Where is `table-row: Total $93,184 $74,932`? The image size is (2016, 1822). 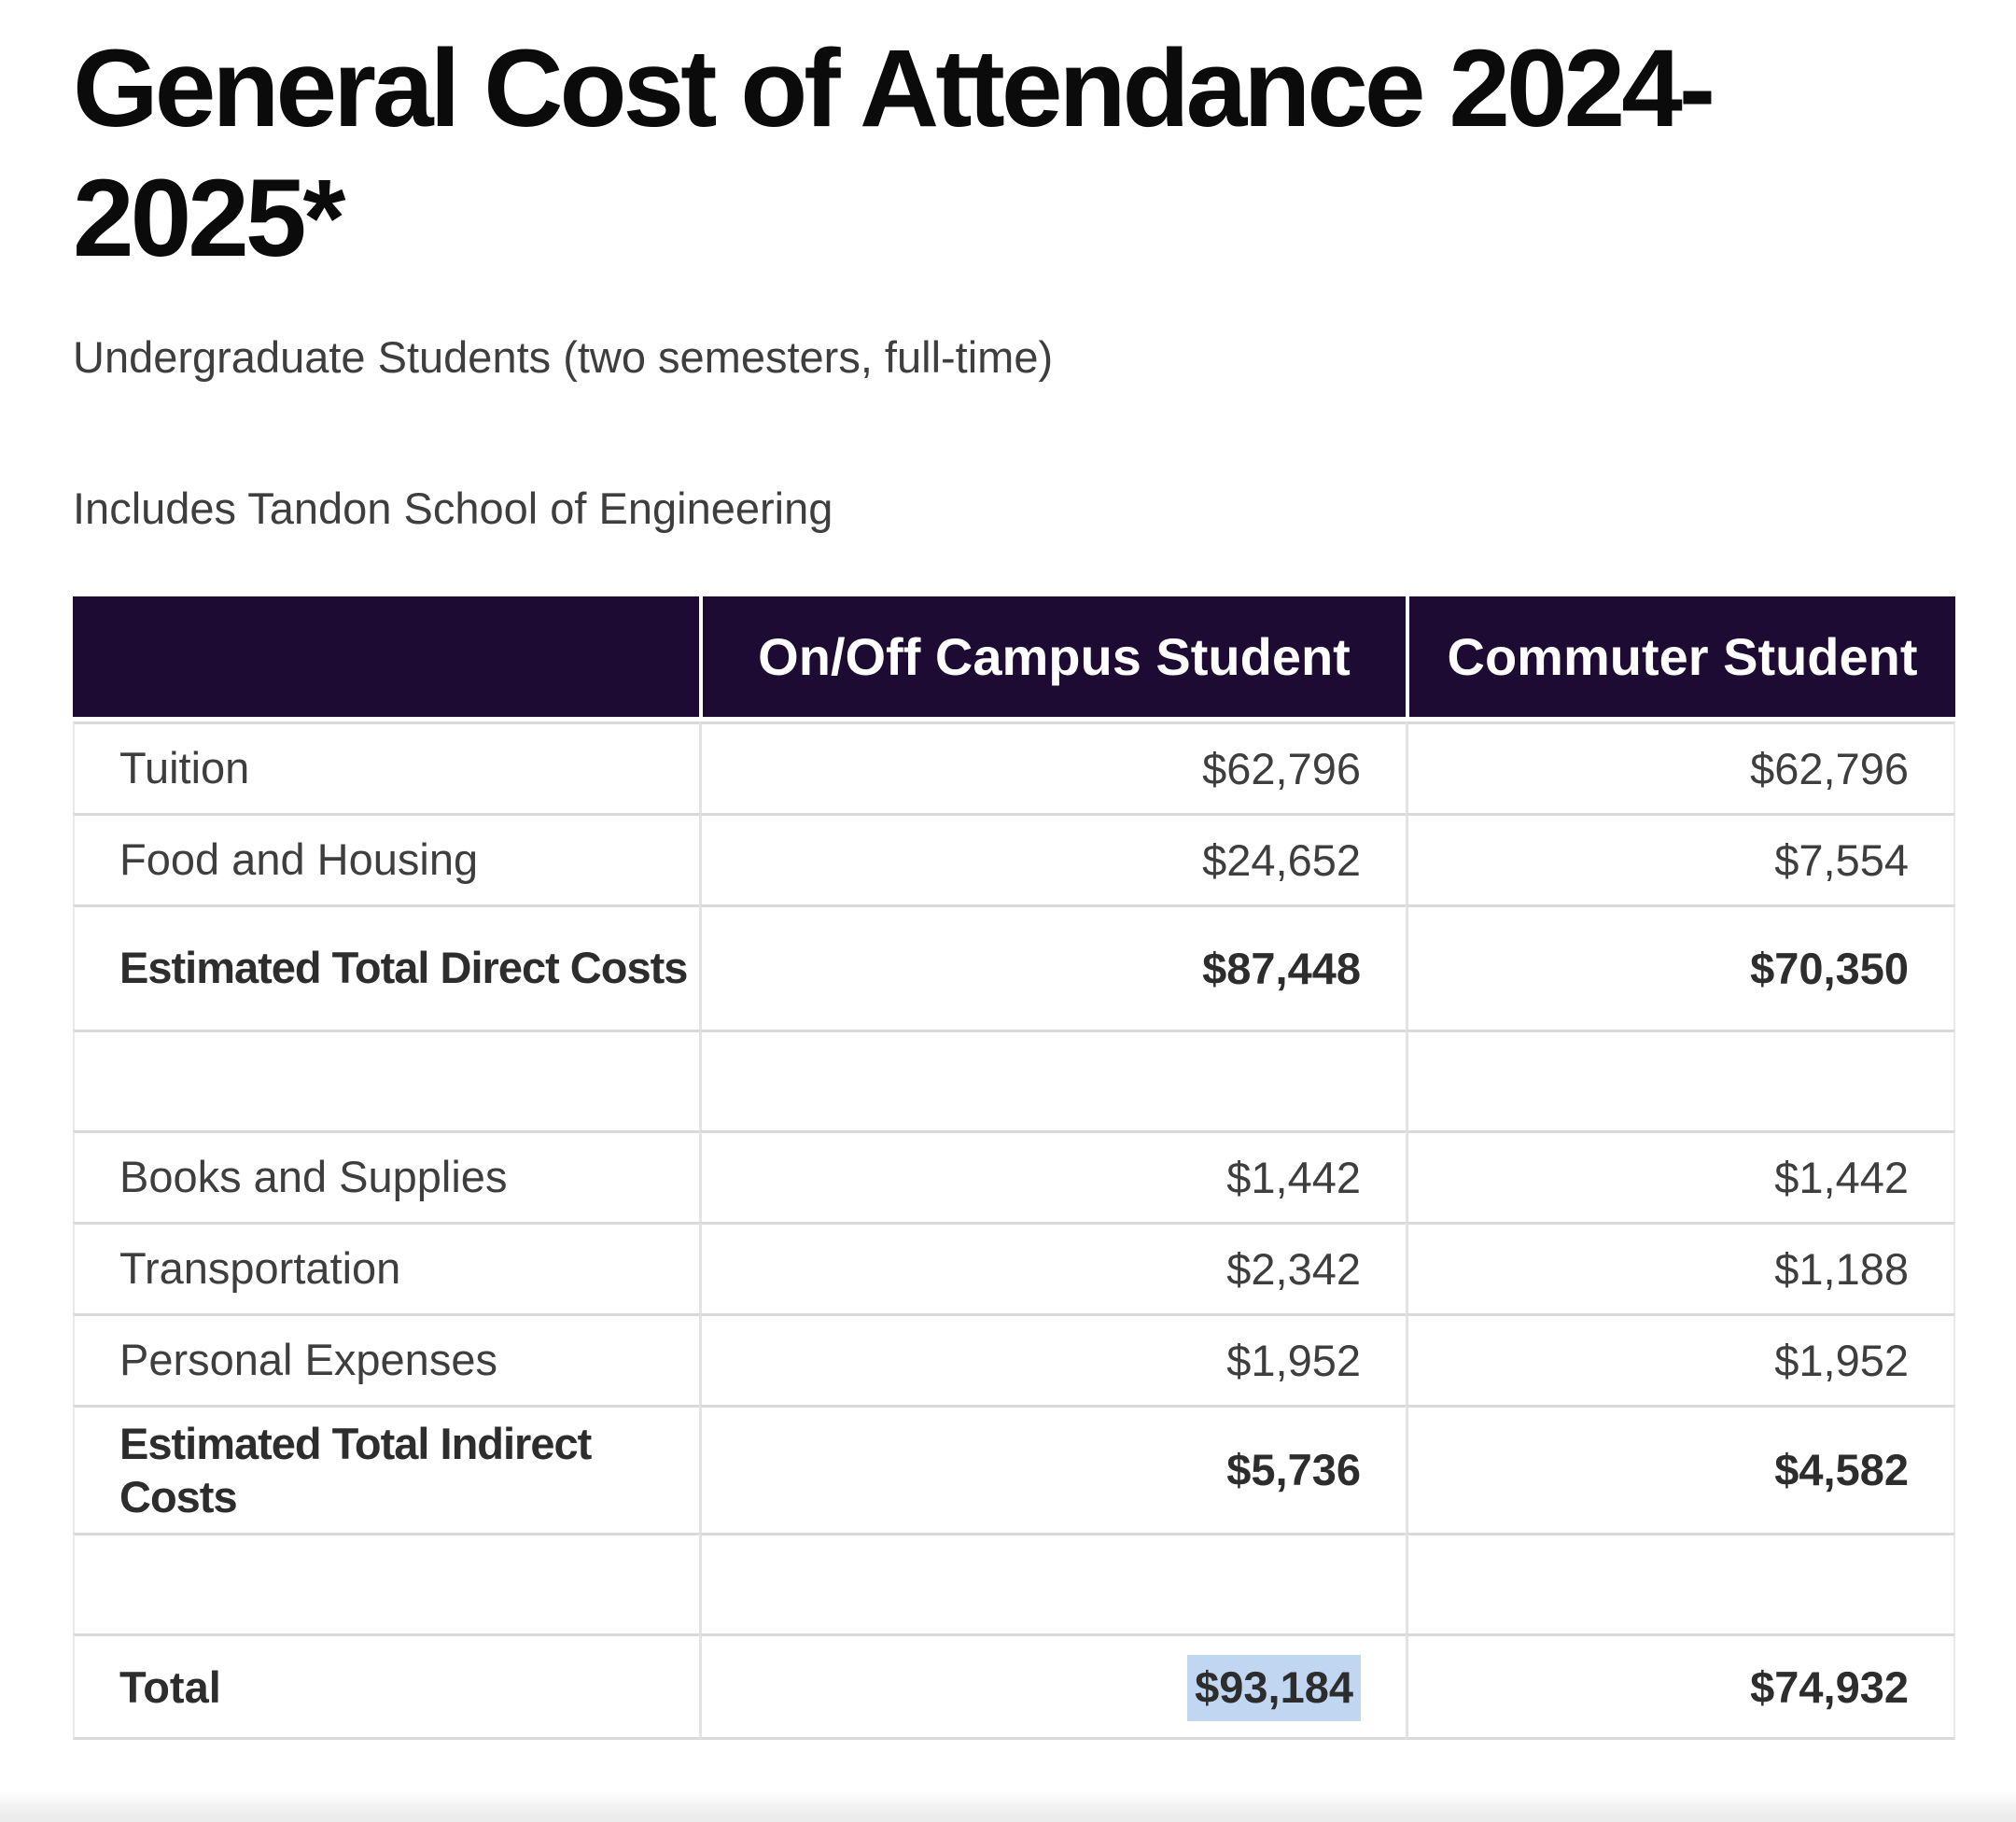 table-row: Total $93,184 $74,932 is located at coordinates (1014, 1687).